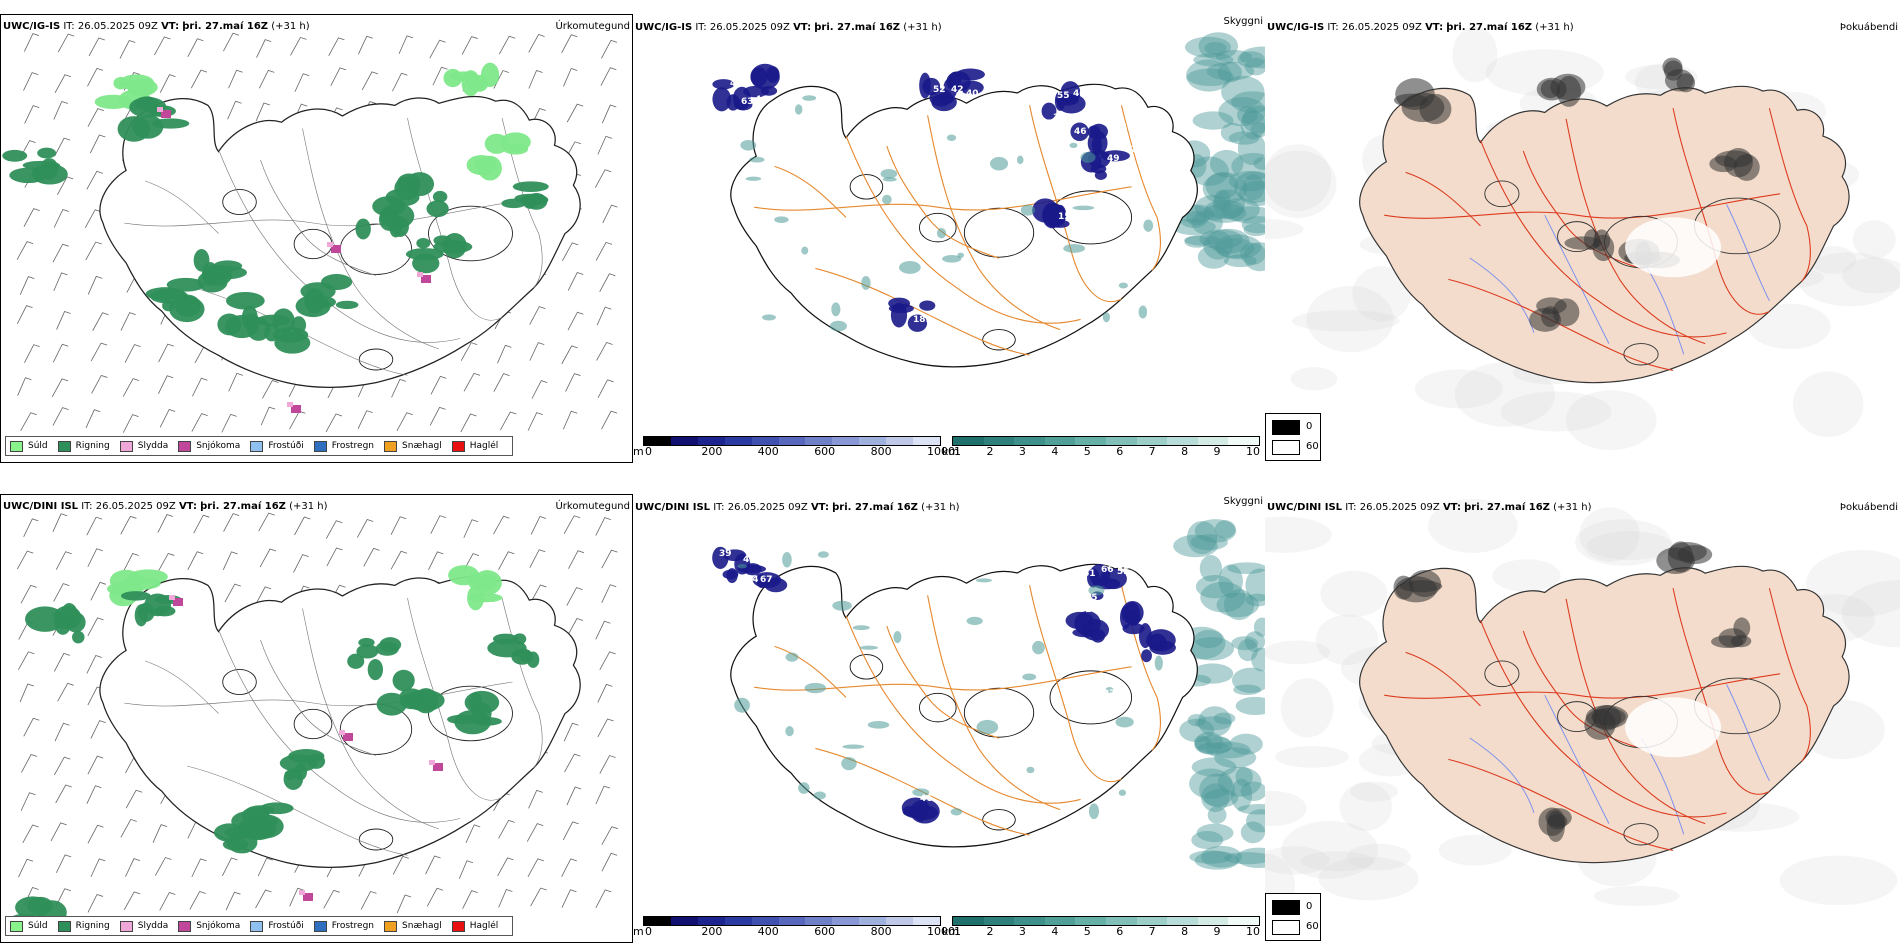 The width and height of the screenshot is (1900, 950). I want to click on fog-label-0: 0, so click(1309, 906).